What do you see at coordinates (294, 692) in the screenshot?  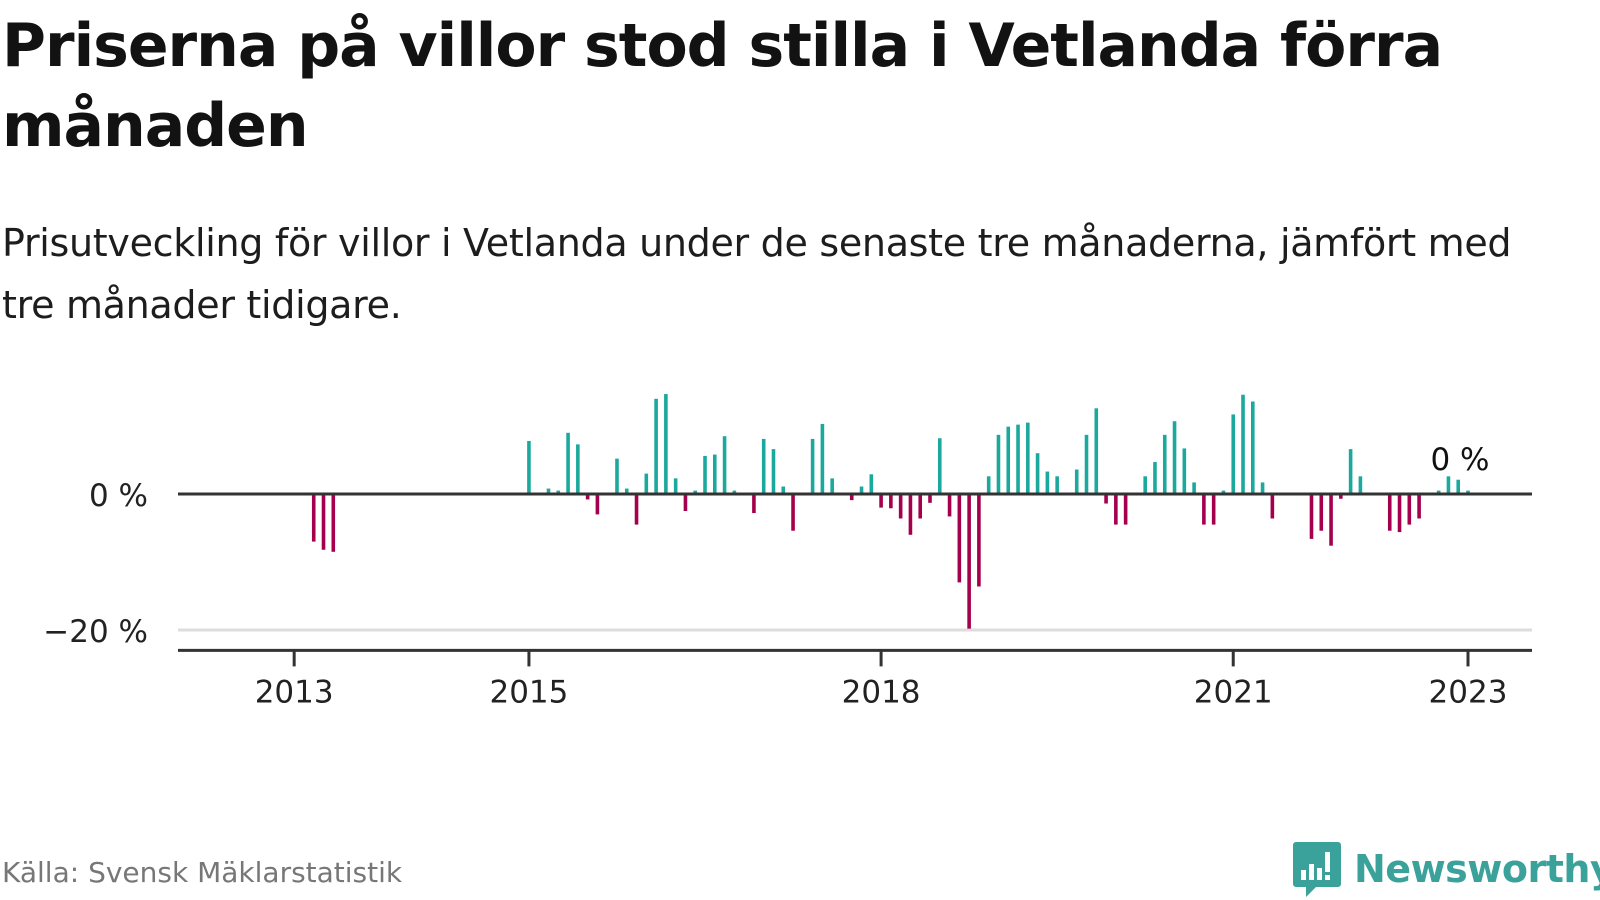 I see `x-tick-label: 2013` at bounding box center [294, 692].